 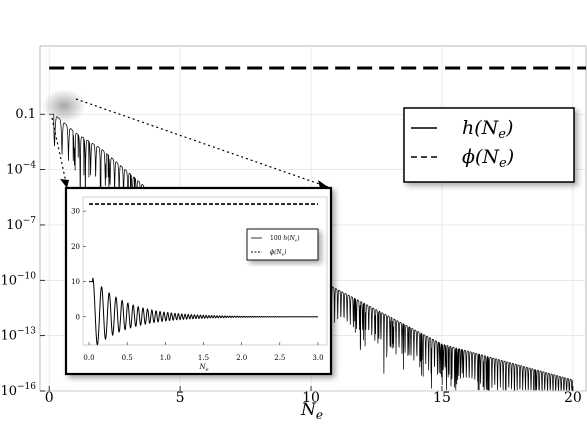 What do you see at coordinates (180, 398) in the screenshot?
I see `x-tick-label: 5` at bounding box center [180, 398].